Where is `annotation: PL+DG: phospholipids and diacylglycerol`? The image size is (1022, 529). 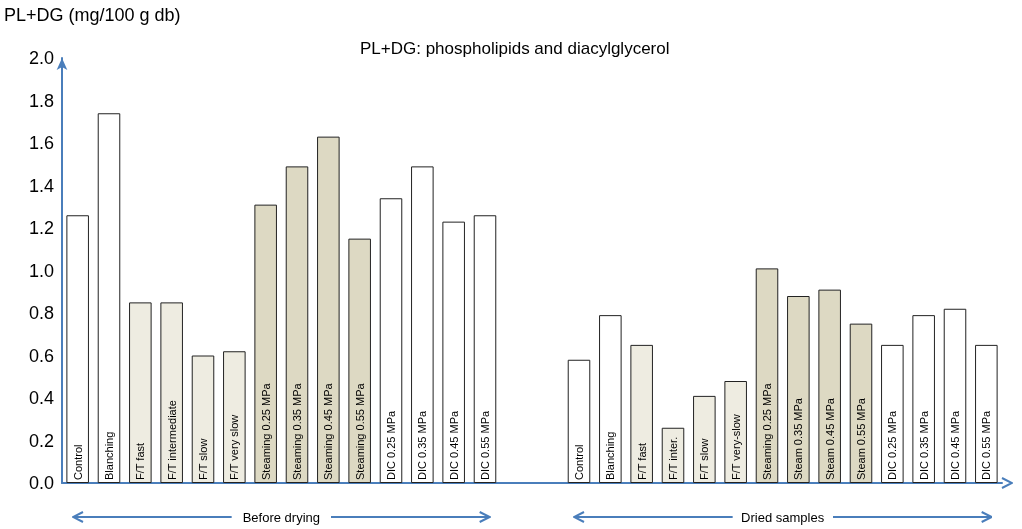 annotation: PL+DG: phospholipids and diacylglycerol is located at coordinates (515, 48).